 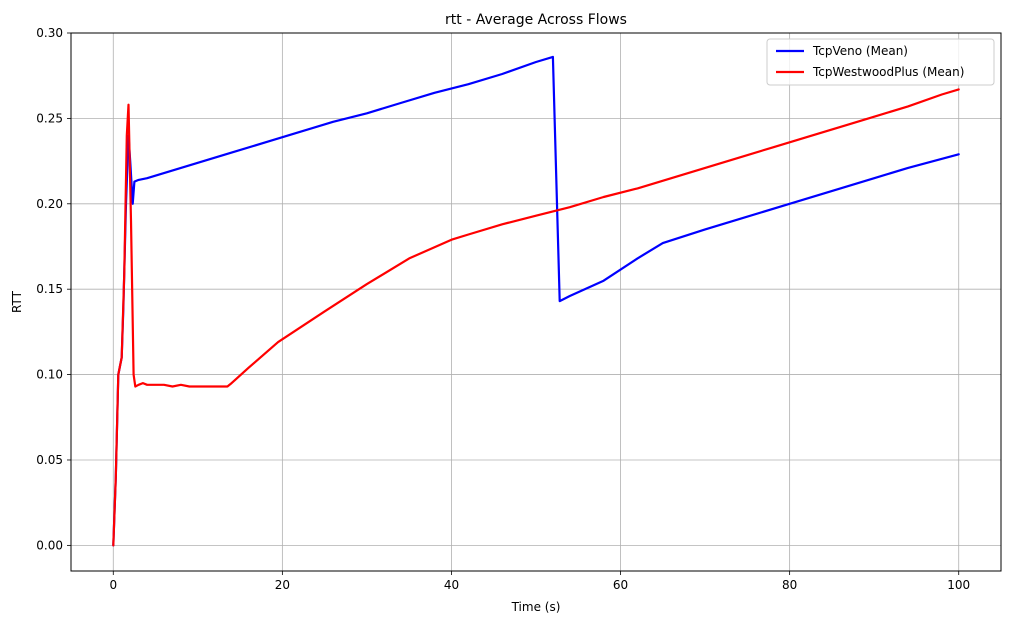 I want to click on y-tick-label: 0.20, so click(x=49, y=204).